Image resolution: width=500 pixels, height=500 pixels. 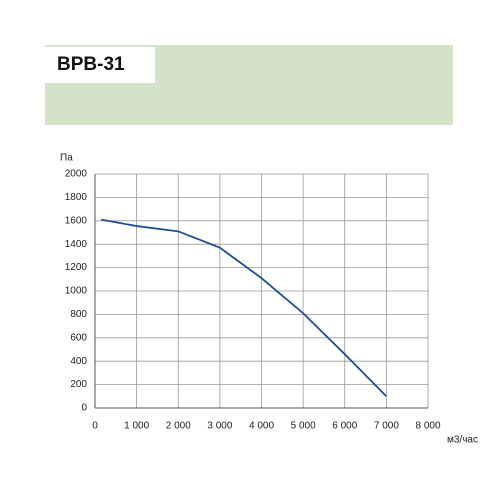 I want to click on x-tick-label: 8 000, so click(x=427, y=426).